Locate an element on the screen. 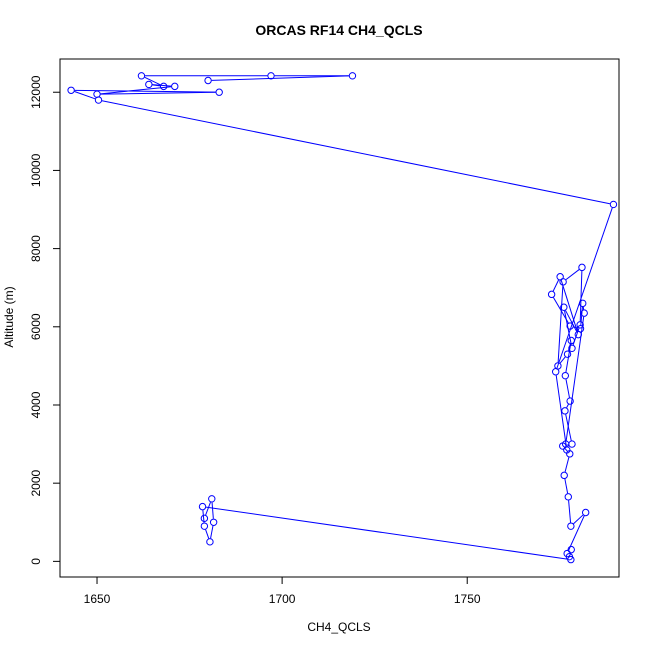 This screenshot has width=650, height=650. chart-title: ORCAS RF14 CH4_QCLS is located at coordinates (338, 30).